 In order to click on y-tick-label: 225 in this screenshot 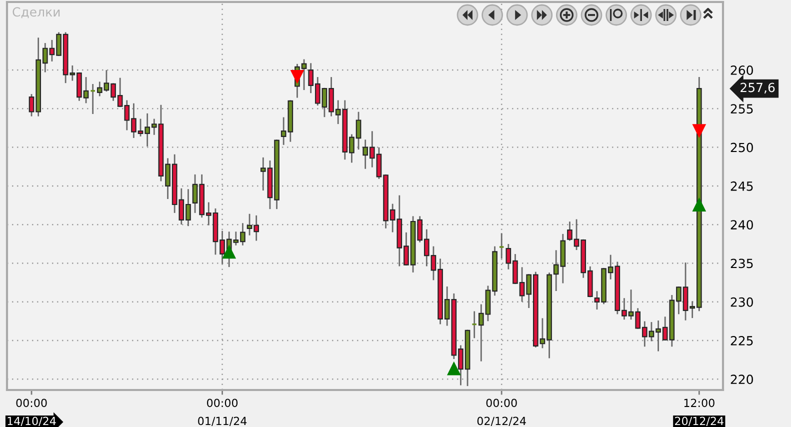, I will do `click(741, 341)`.